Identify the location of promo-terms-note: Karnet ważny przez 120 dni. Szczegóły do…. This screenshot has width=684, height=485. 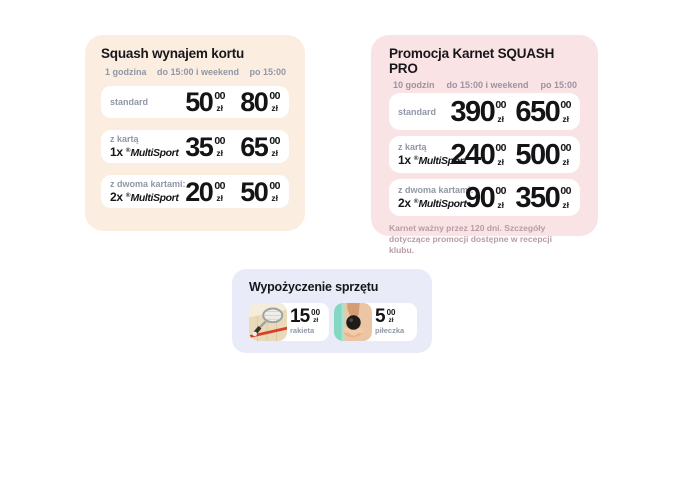
(470, 239).